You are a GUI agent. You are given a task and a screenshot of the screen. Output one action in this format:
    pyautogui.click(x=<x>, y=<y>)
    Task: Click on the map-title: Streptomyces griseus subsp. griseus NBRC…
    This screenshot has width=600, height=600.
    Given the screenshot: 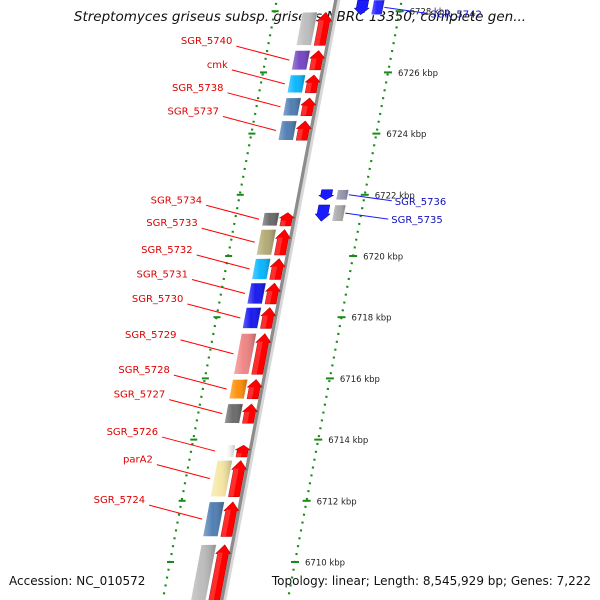 What is the action you would take?
    pyautogui.click(x=300, y=17)
    